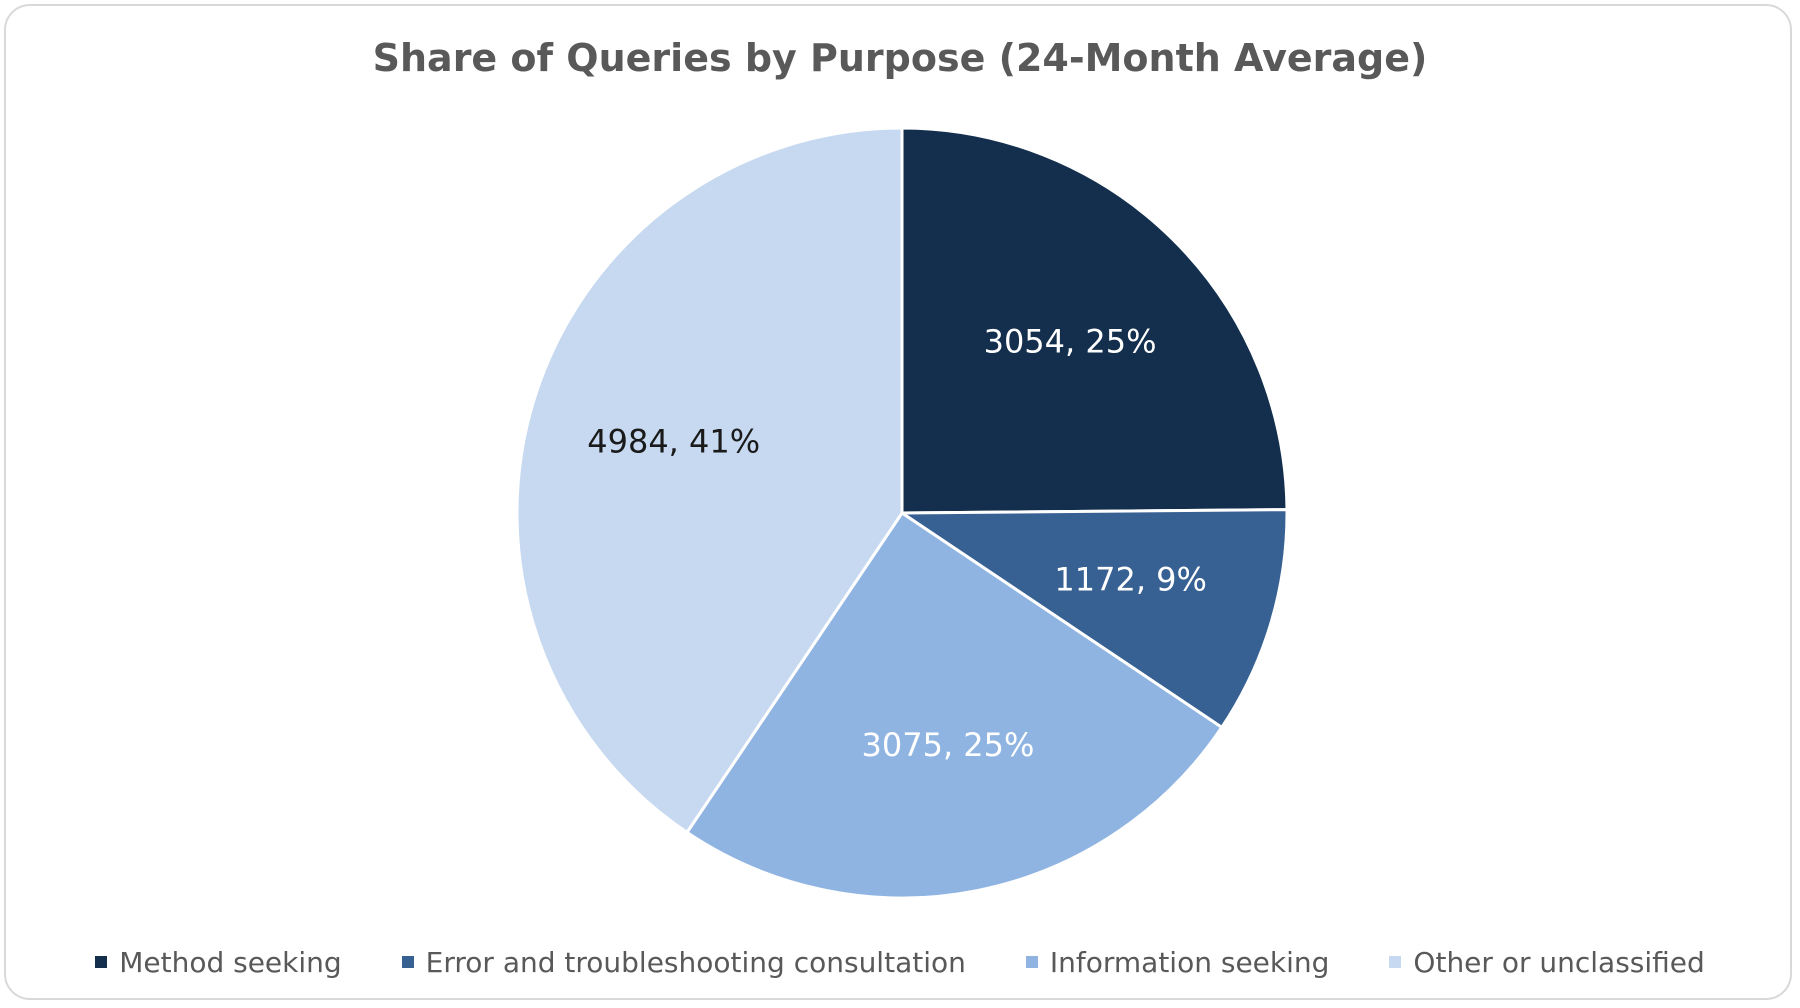 The width and height of the screenshot is (1800, 1008). I want to click on legend-item-error-troubleshooting: Error and troubleshooting consultation, so click(683, 962).